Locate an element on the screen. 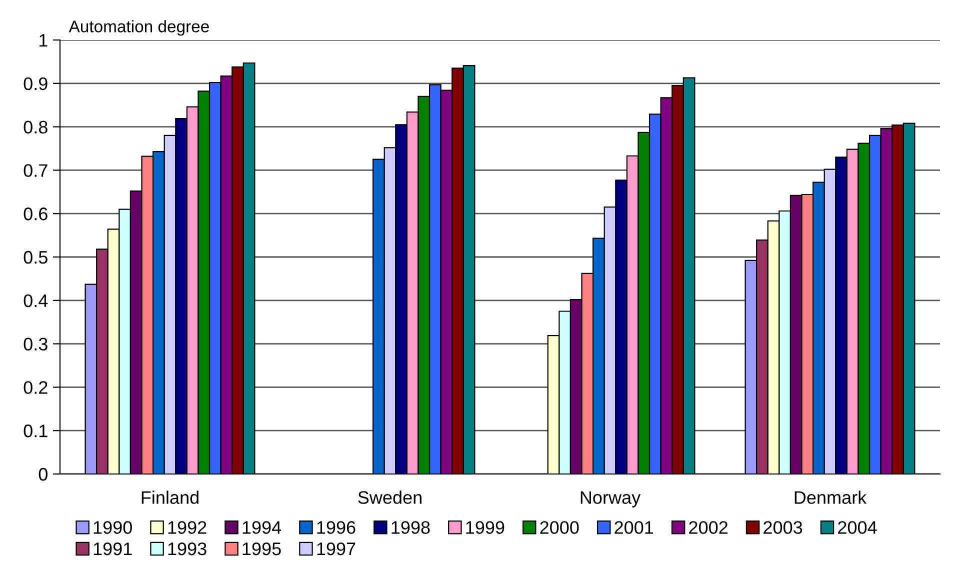 The image size is (953, 565). y-tick-label: 1 is located at coordinates (44, 40).